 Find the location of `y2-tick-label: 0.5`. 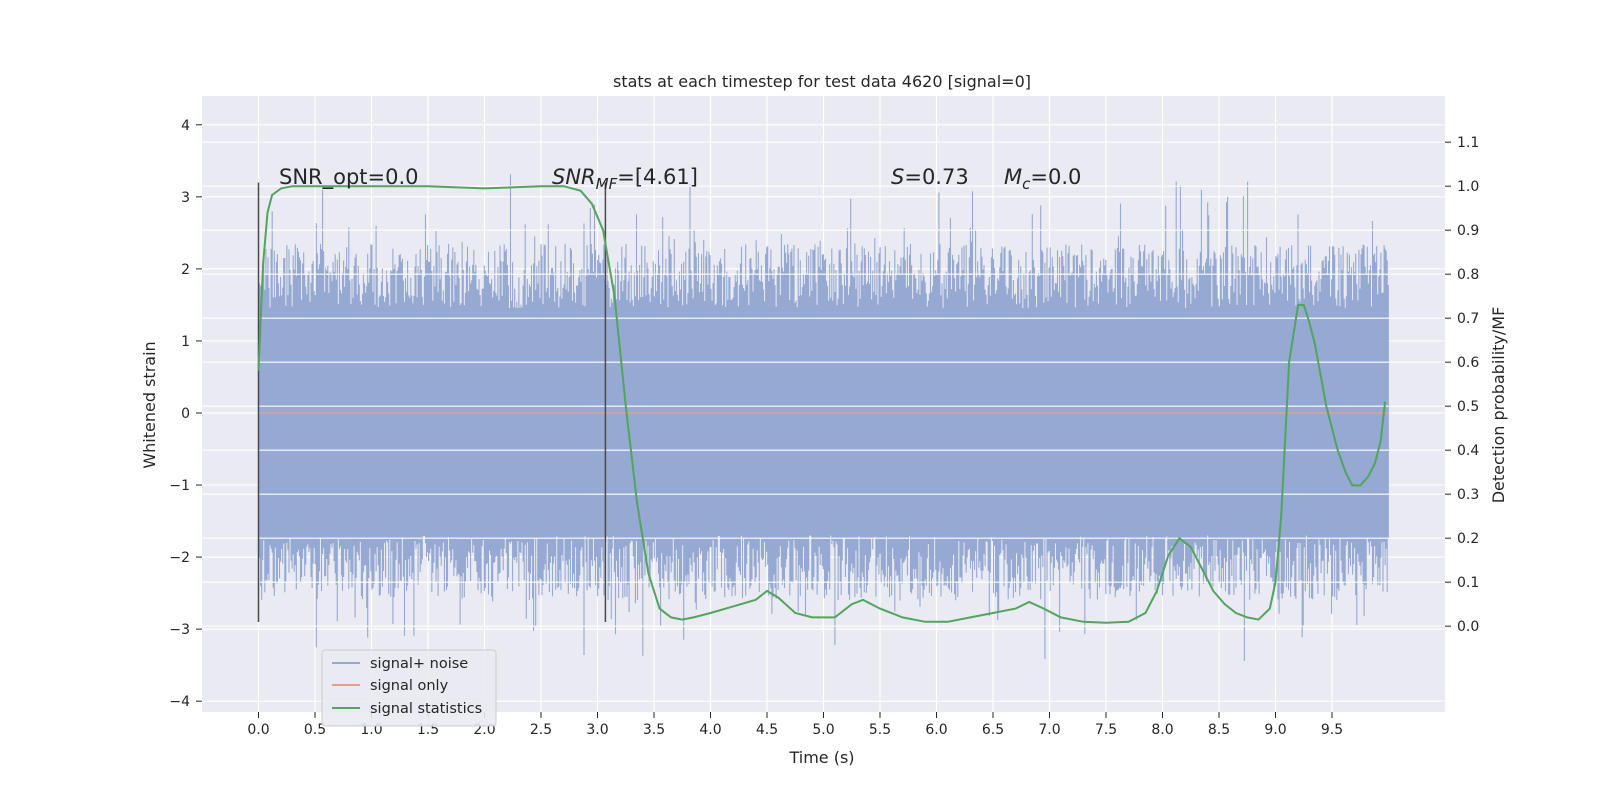

y2-tick-label: 0.5 is located at coordinates (1468, 407).